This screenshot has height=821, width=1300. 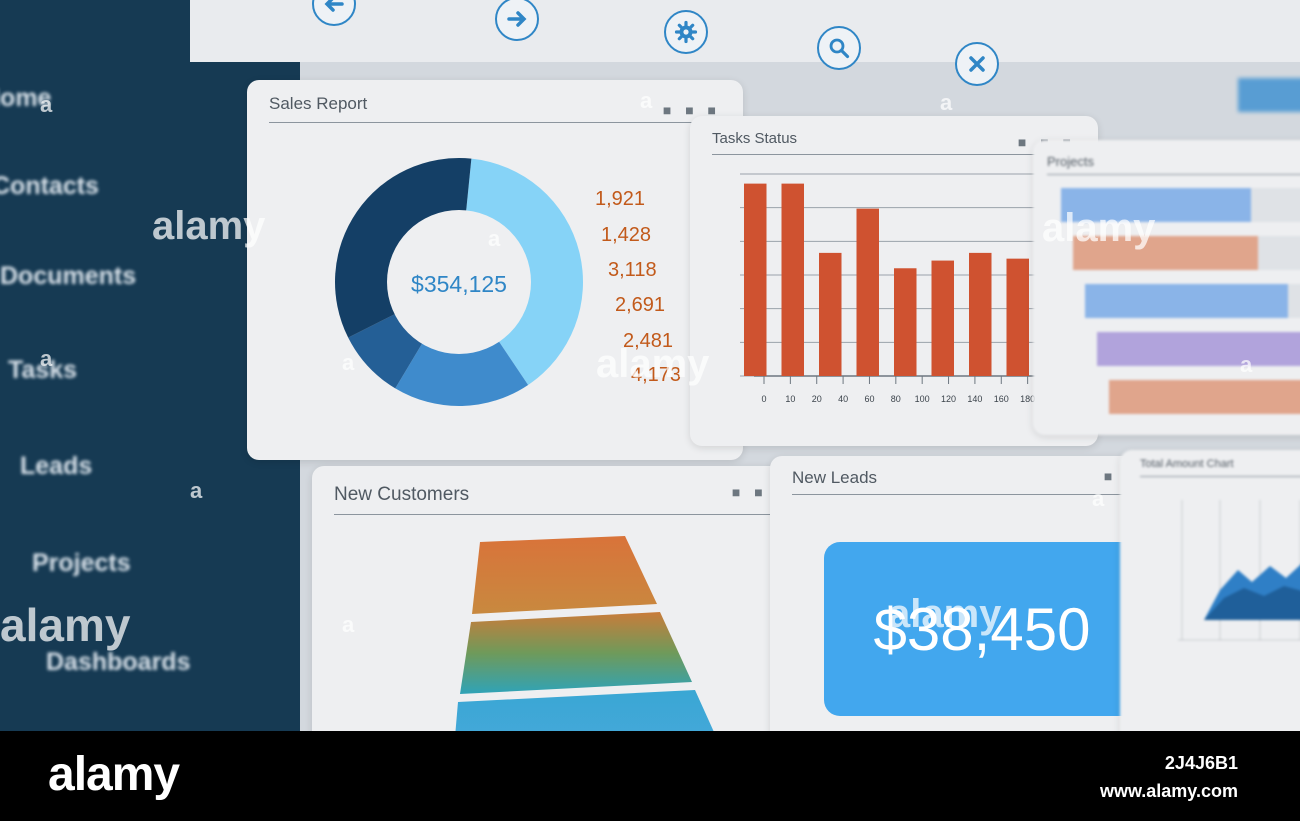 I want to click on arrow-right-icon, so click(x=517, y=19).